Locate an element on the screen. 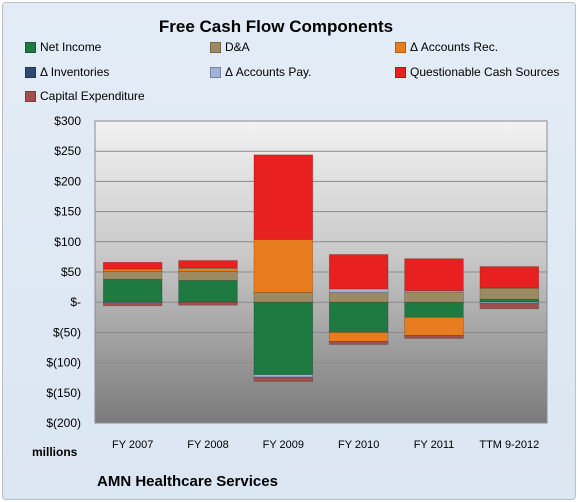 This screenshot has width=578, height=502. y-tick-label: $200 is located at coordinates (67, 181).